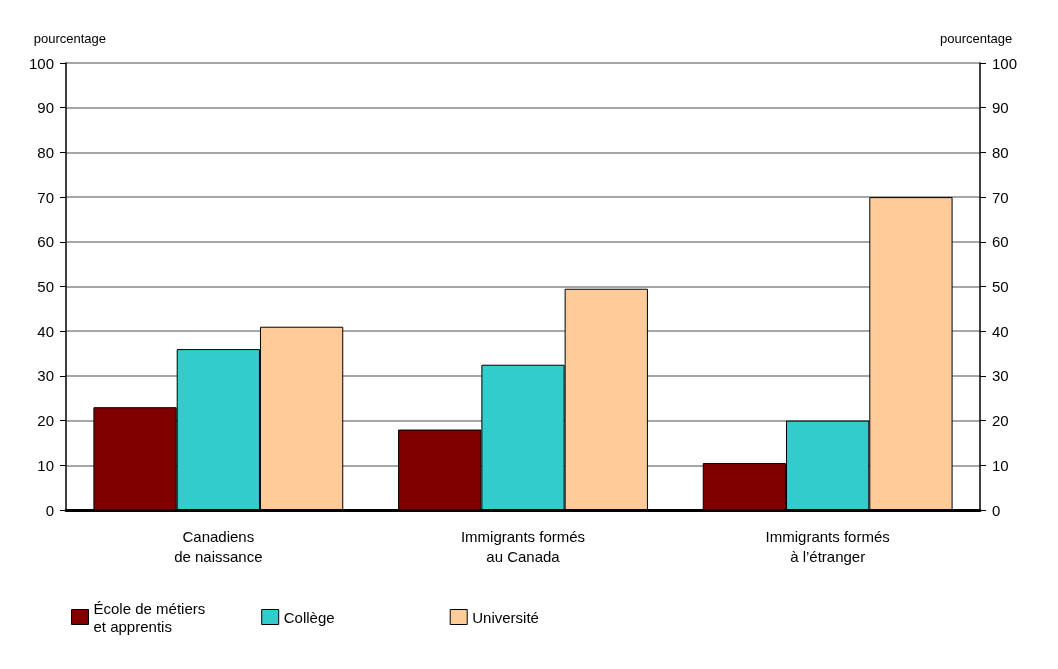 Image resolution: width=1058 pixels, height=669 pixels. Describe the element at coordinates (996, 510) in the screenshot. I see `y2-tick-label: 0` at that location.